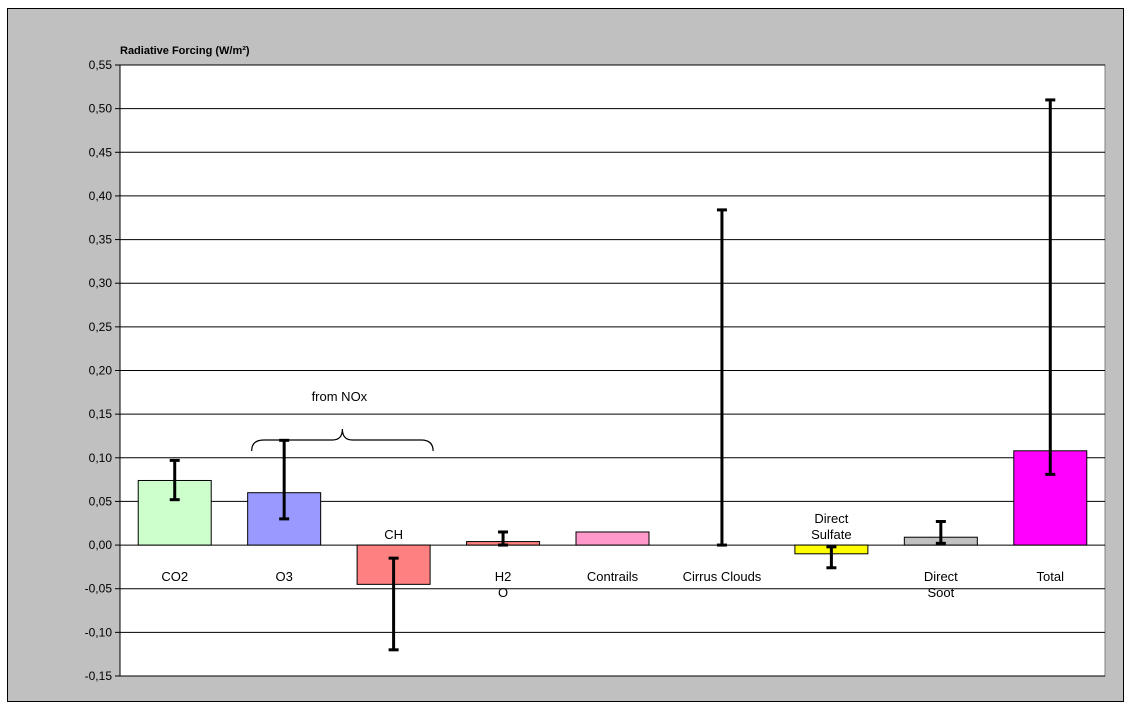 The image size is (1133, 708). Describe the element at coordinates (101, 240) in the screenshot. I see `y-tick-label: 0,35` at that location.